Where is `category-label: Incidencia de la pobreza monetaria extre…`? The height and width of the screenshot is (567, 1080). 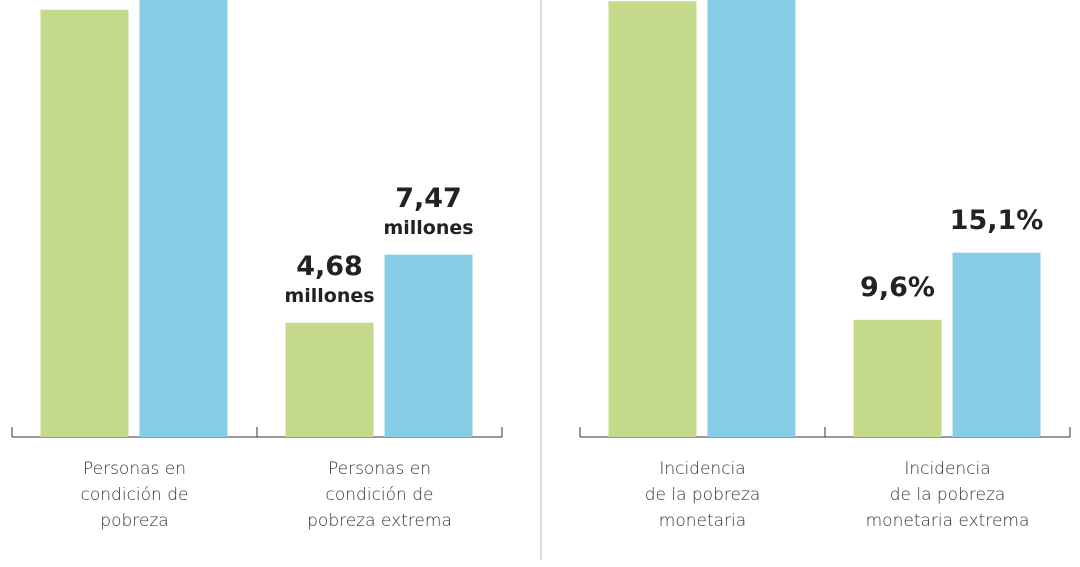 category-label: Incidencia de la pobreza monetaria extre… is located at coordinates (947, 495).